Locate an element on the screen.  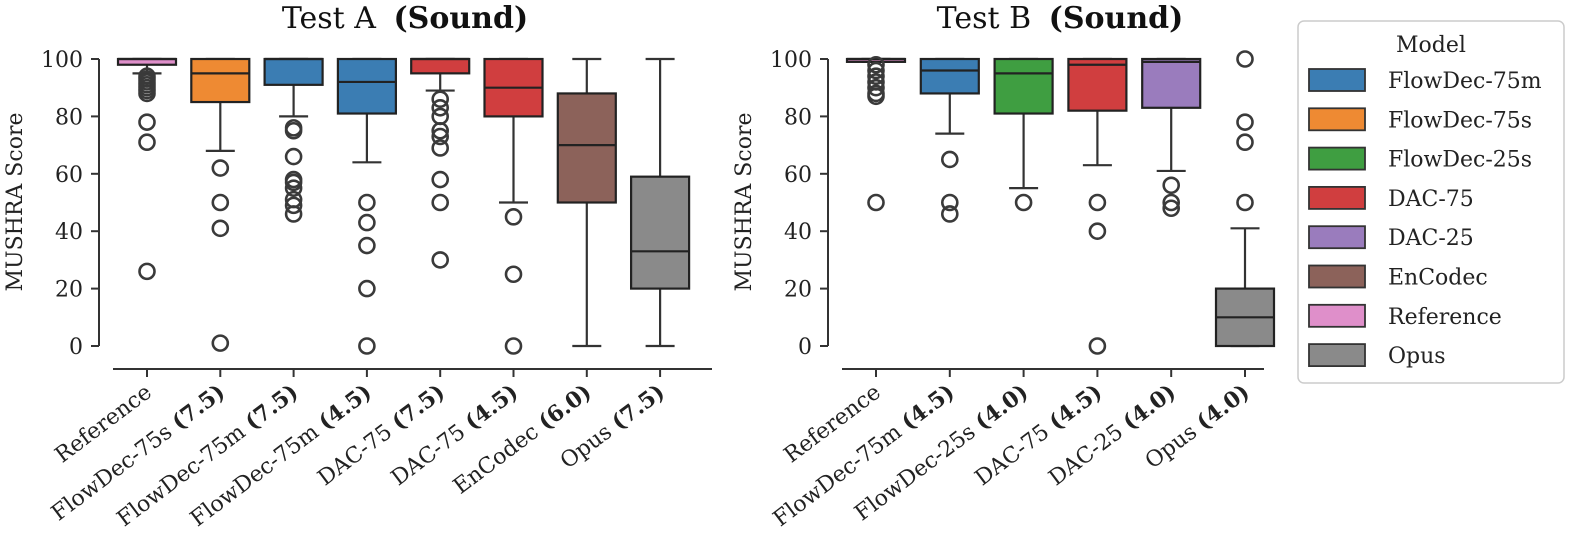
test-b-x-tick-label: DAC-25(4.0) is located at coordinates (1112, 435).